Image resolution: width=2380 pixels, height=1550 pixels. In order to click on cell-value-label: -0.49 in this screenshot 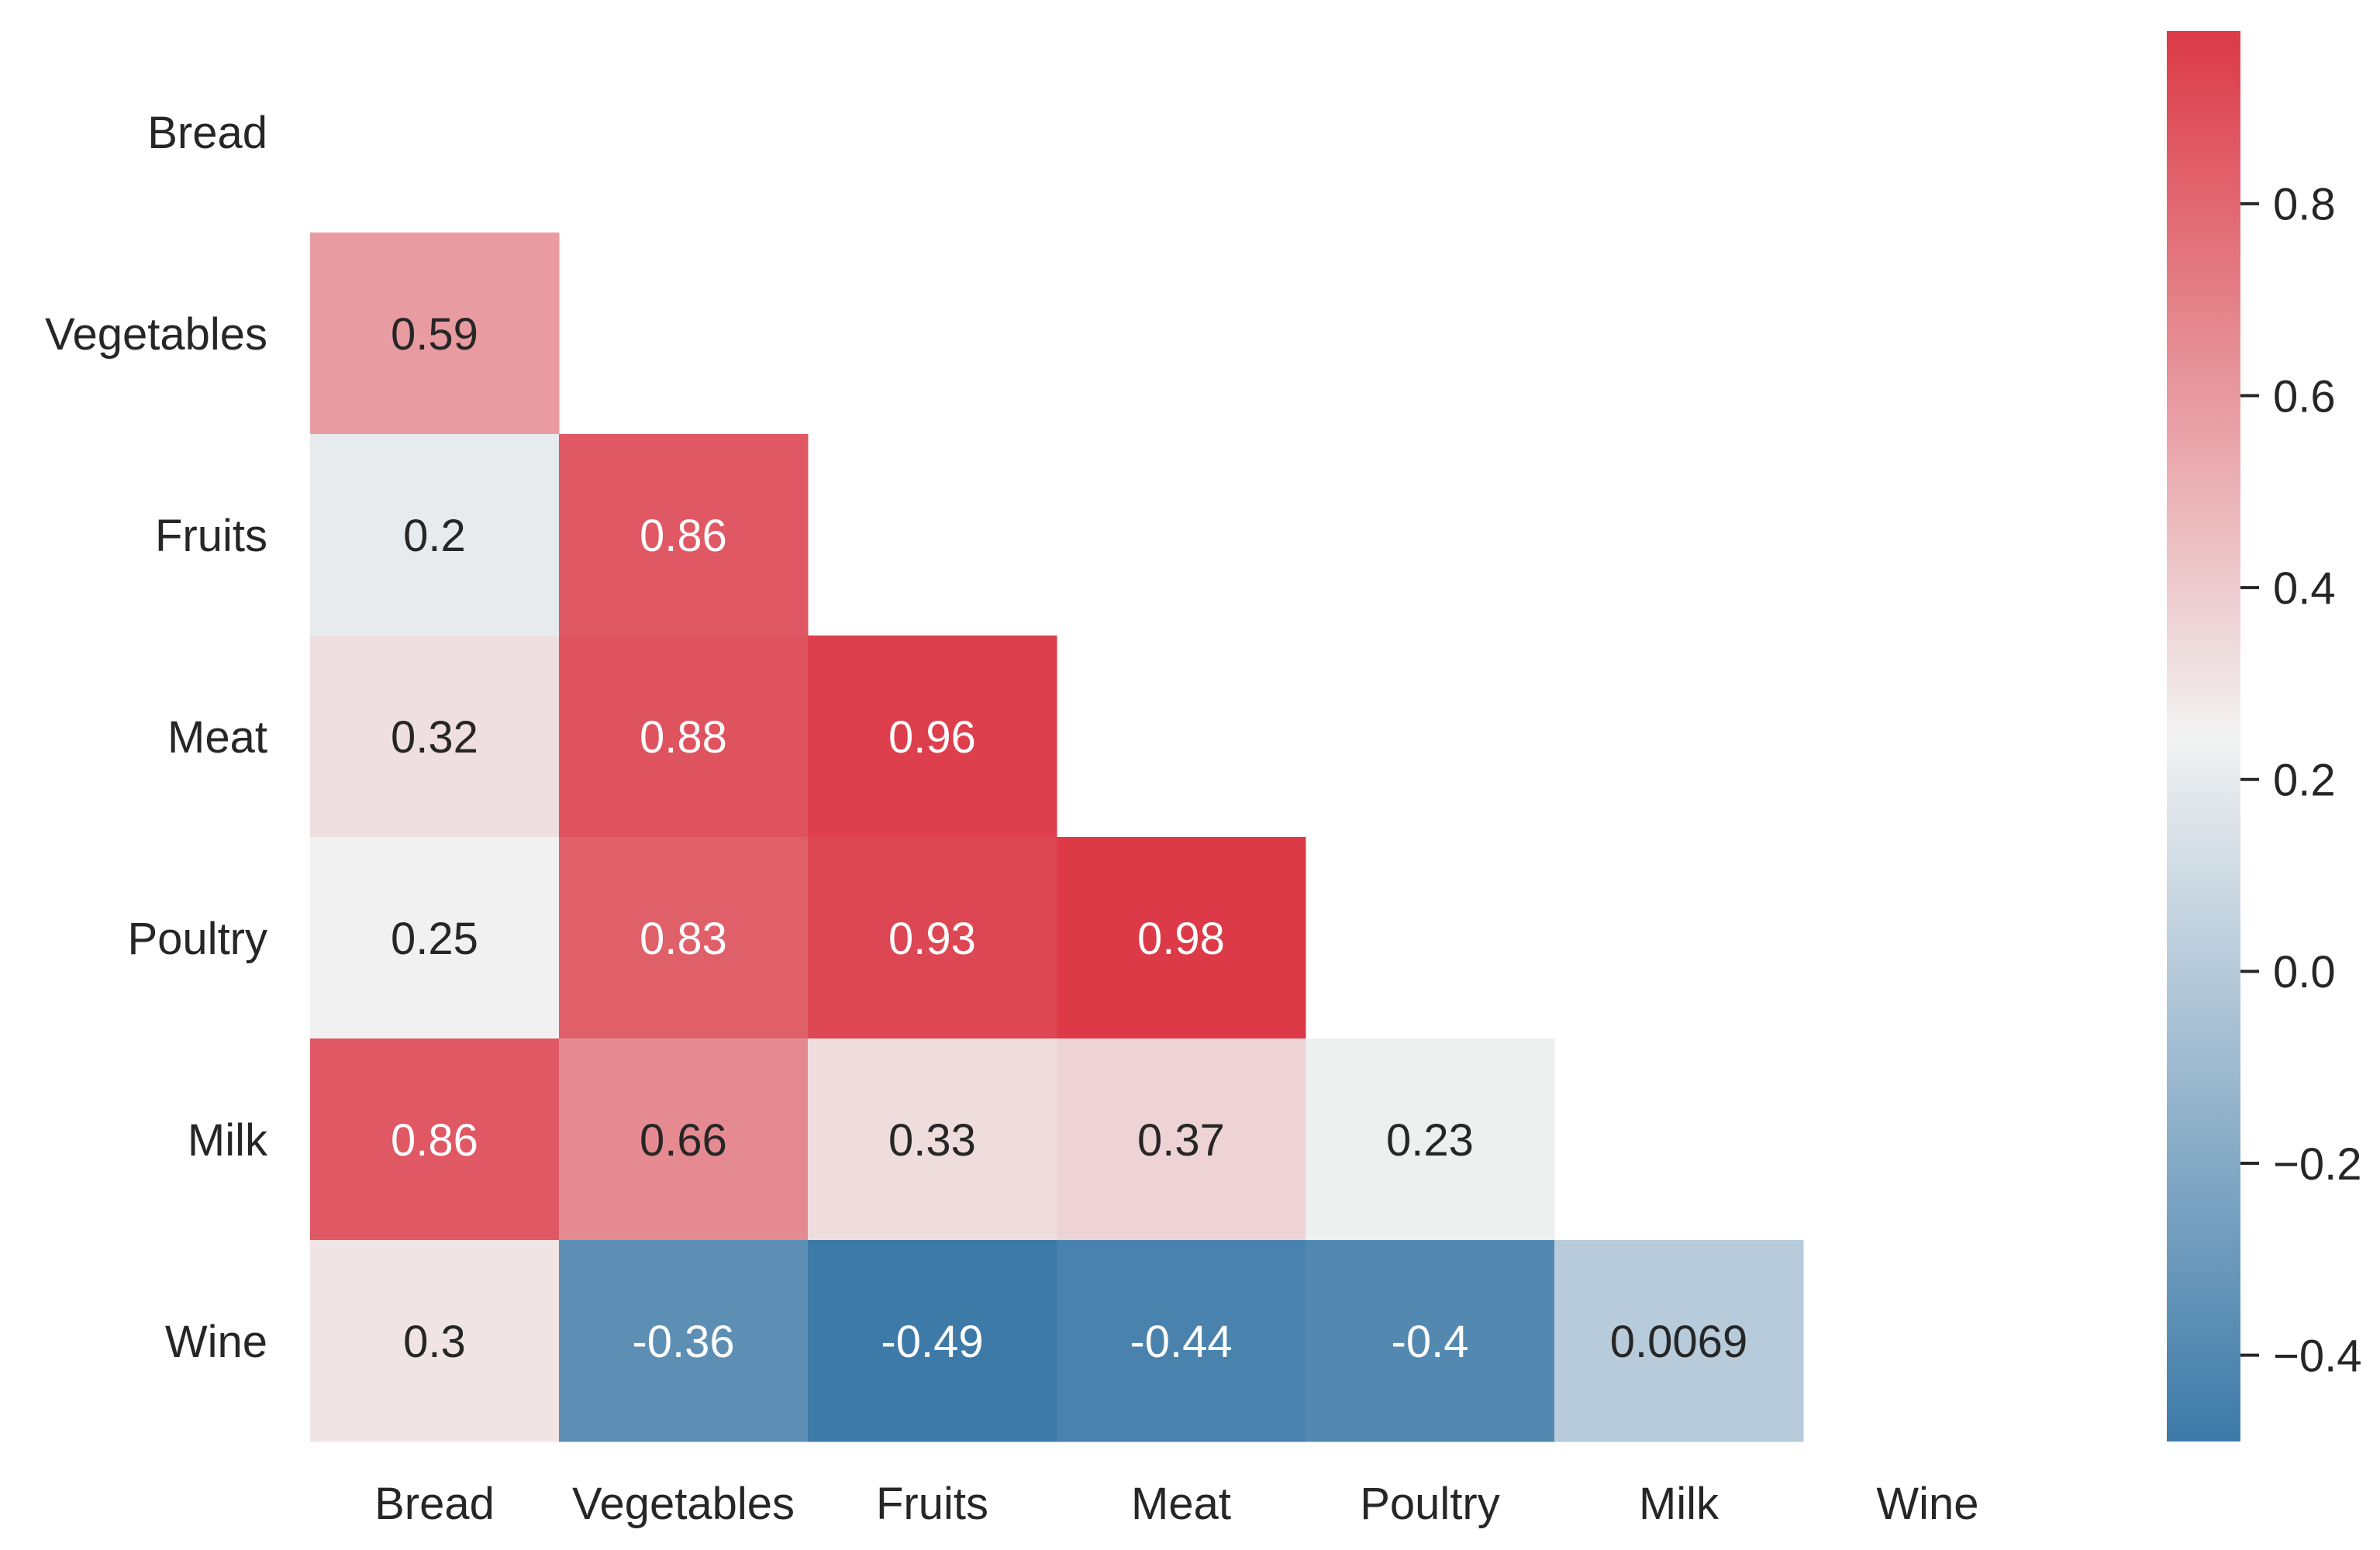, I will do `click(932, 1342)`.